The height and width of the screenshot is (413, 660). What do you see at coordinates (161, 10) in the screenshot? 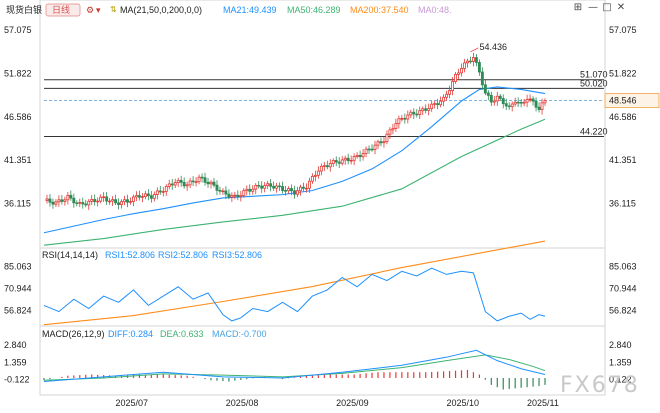
I see `ma-indicator-label: MA(21,50,0,200,0,0)` at bounding box center [161, 10].